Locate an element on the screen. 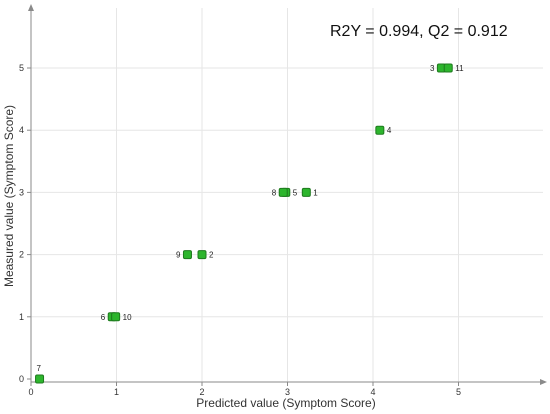 This screenshot has height=414, width=550. point-label-4: 4 is located at coordinates (389, 130).